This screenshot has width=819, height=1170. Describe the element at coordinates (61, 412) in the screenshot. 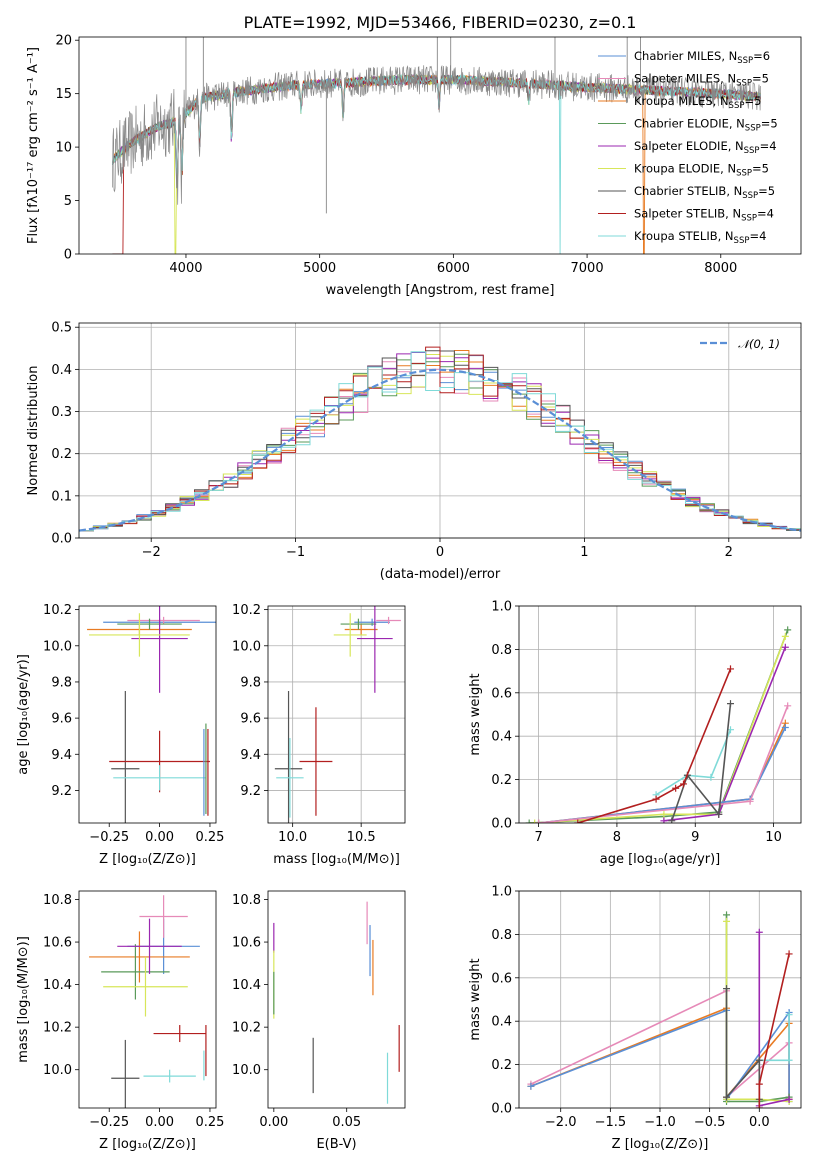

I see `y-tick-label: 0.3` at that location.